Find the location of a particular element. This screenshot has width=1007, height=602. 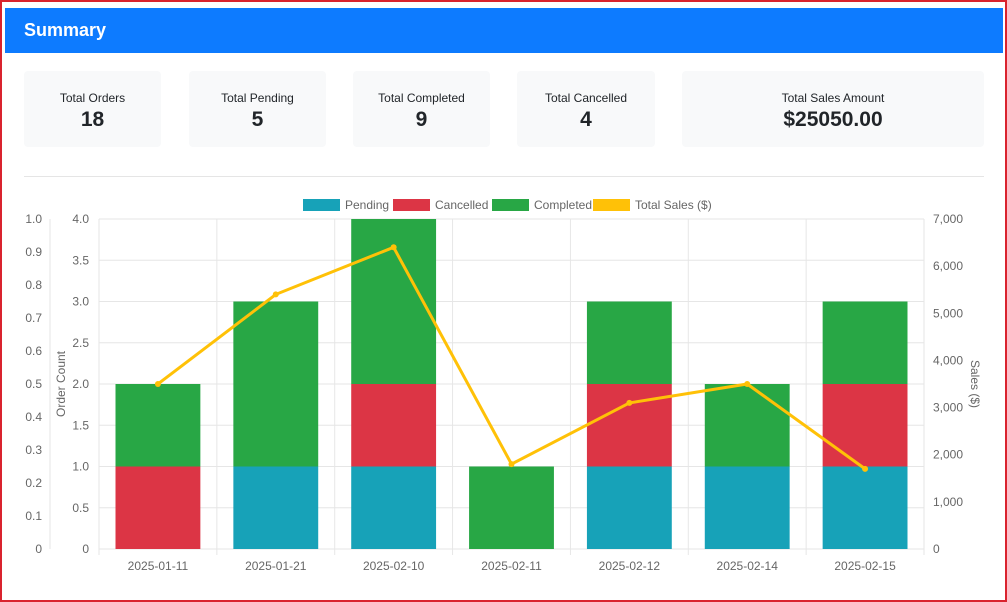

left-axis-tick-label: 0.8 is located at coordinates (33, 285).